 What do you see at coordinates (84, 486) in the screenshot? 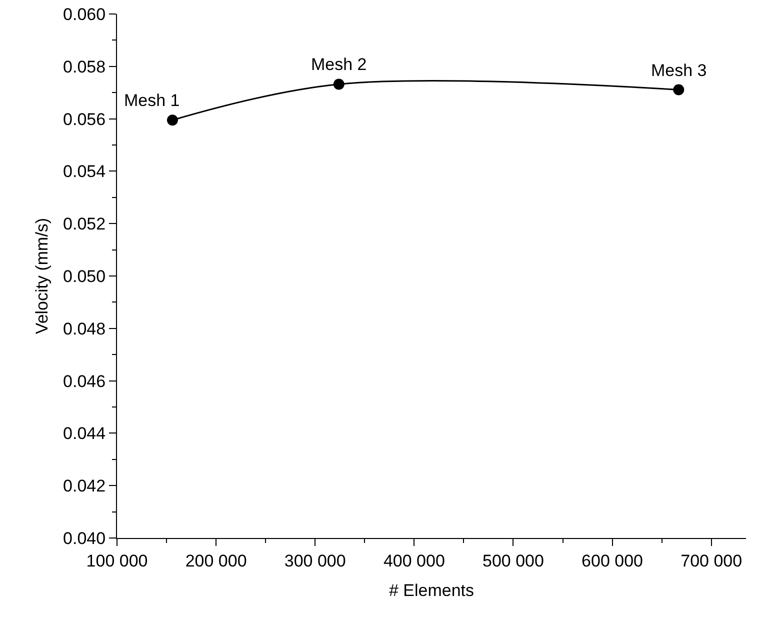
I see `y-tick-label: 0.042` at bounding box center [84, 486].